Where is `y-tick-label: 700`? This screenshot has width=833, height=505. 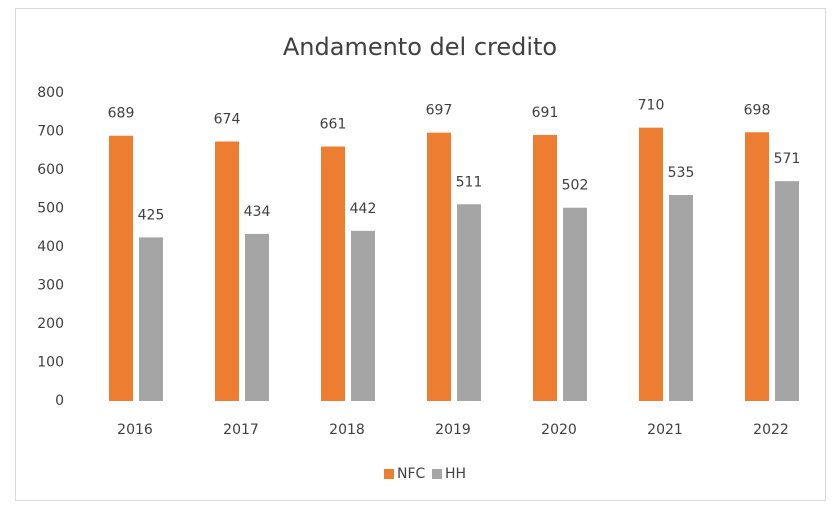
y-tick-label: 700 is located at coordinates (50, 132).